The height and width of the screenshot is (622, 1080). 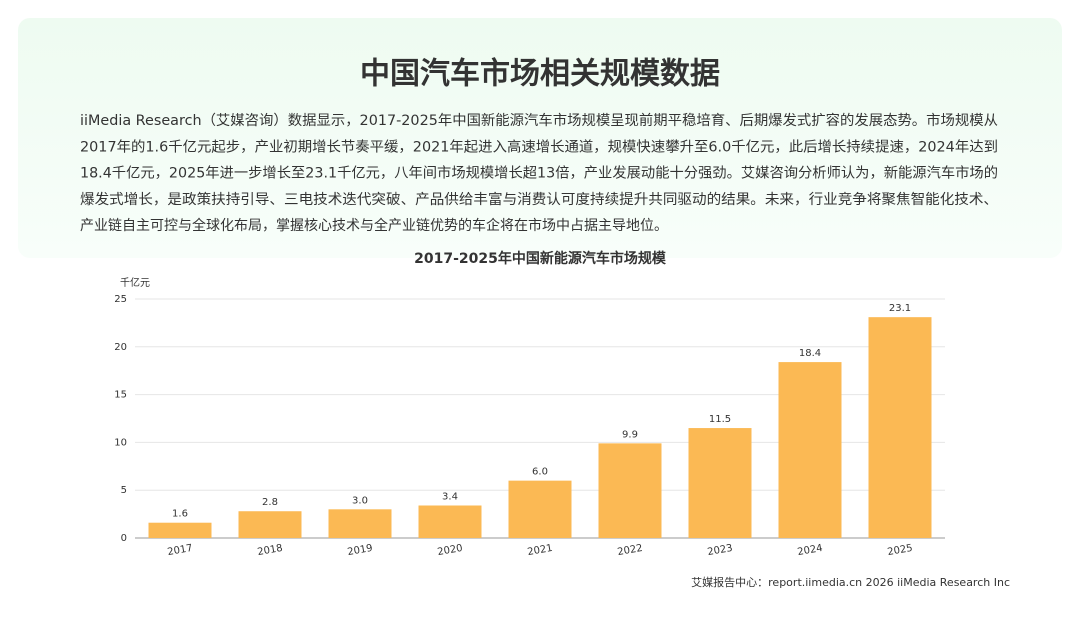 What do you see at coordinates (630, 550) in the screenshot?
I see `x-tick-label: 2022` at bounding box center [630, 550].